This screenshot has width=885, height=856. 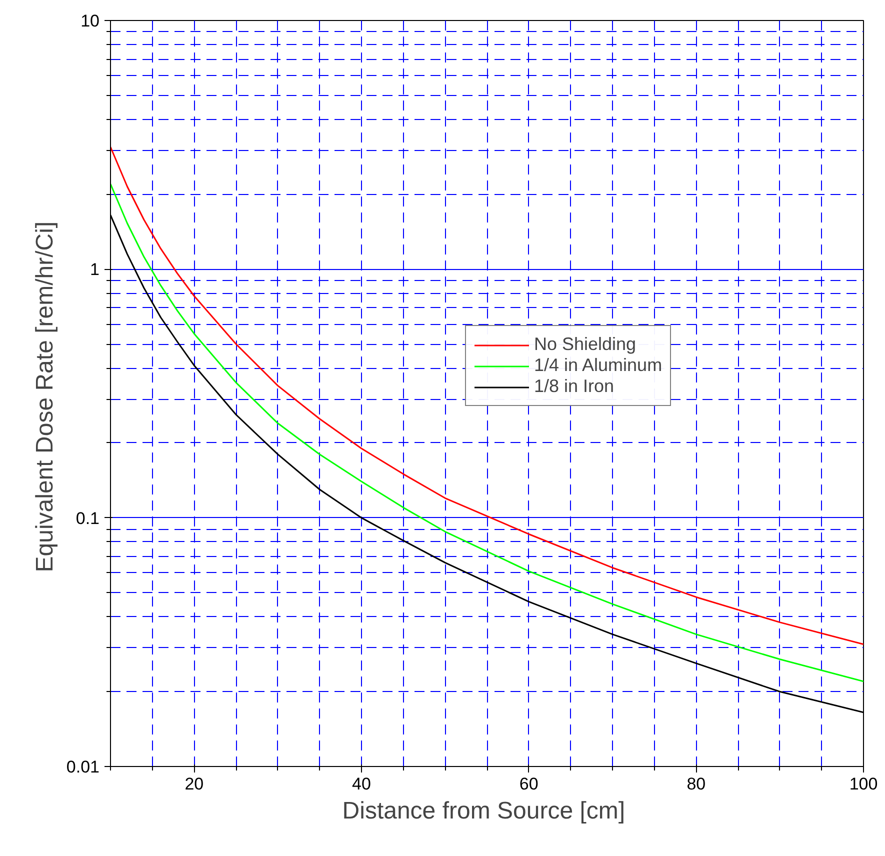 What do you see at coordinates (90, 21) in the screenshot?
I see `y-tick-label: 10` at bounding box center [90, 21].